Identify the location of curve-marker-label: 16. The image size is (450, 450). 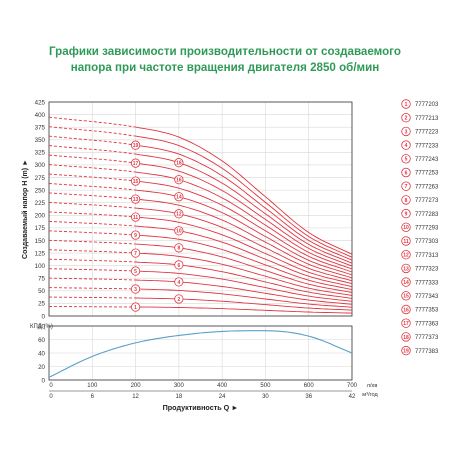
(179, 181).